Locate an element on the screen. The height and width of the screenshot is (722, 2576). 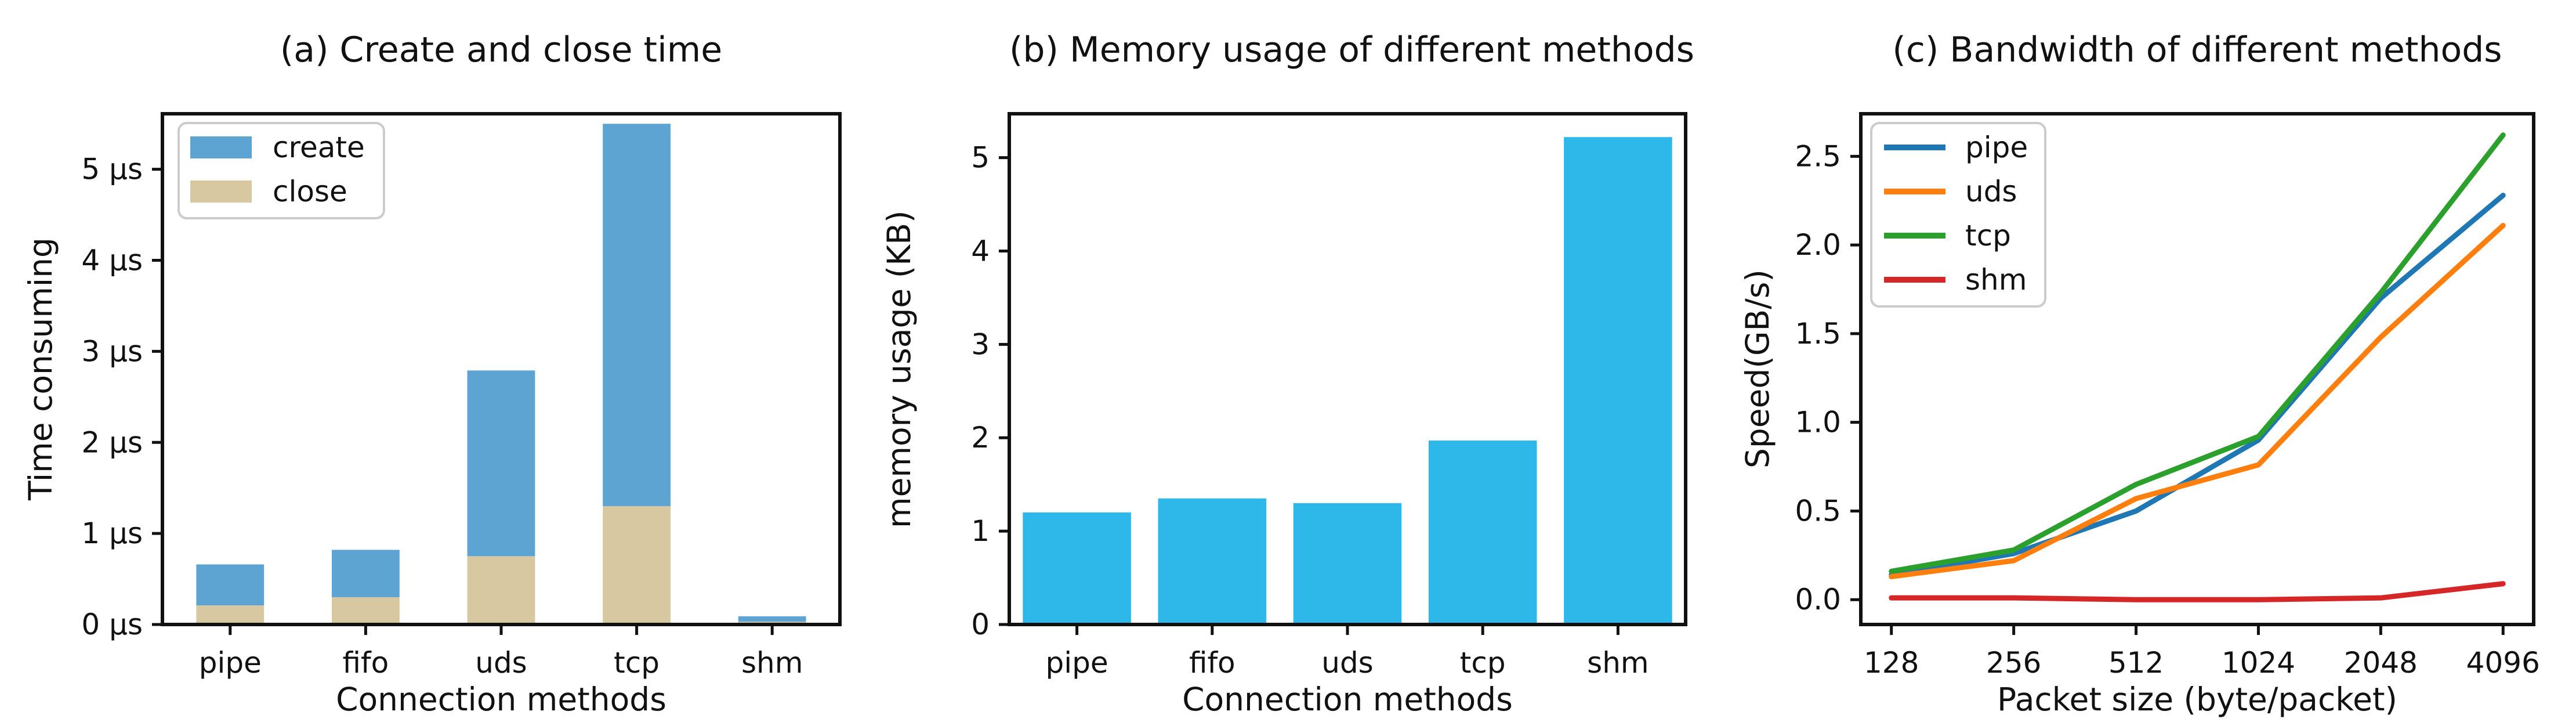
legend-label-create: create is located at coordinates (319, 147).